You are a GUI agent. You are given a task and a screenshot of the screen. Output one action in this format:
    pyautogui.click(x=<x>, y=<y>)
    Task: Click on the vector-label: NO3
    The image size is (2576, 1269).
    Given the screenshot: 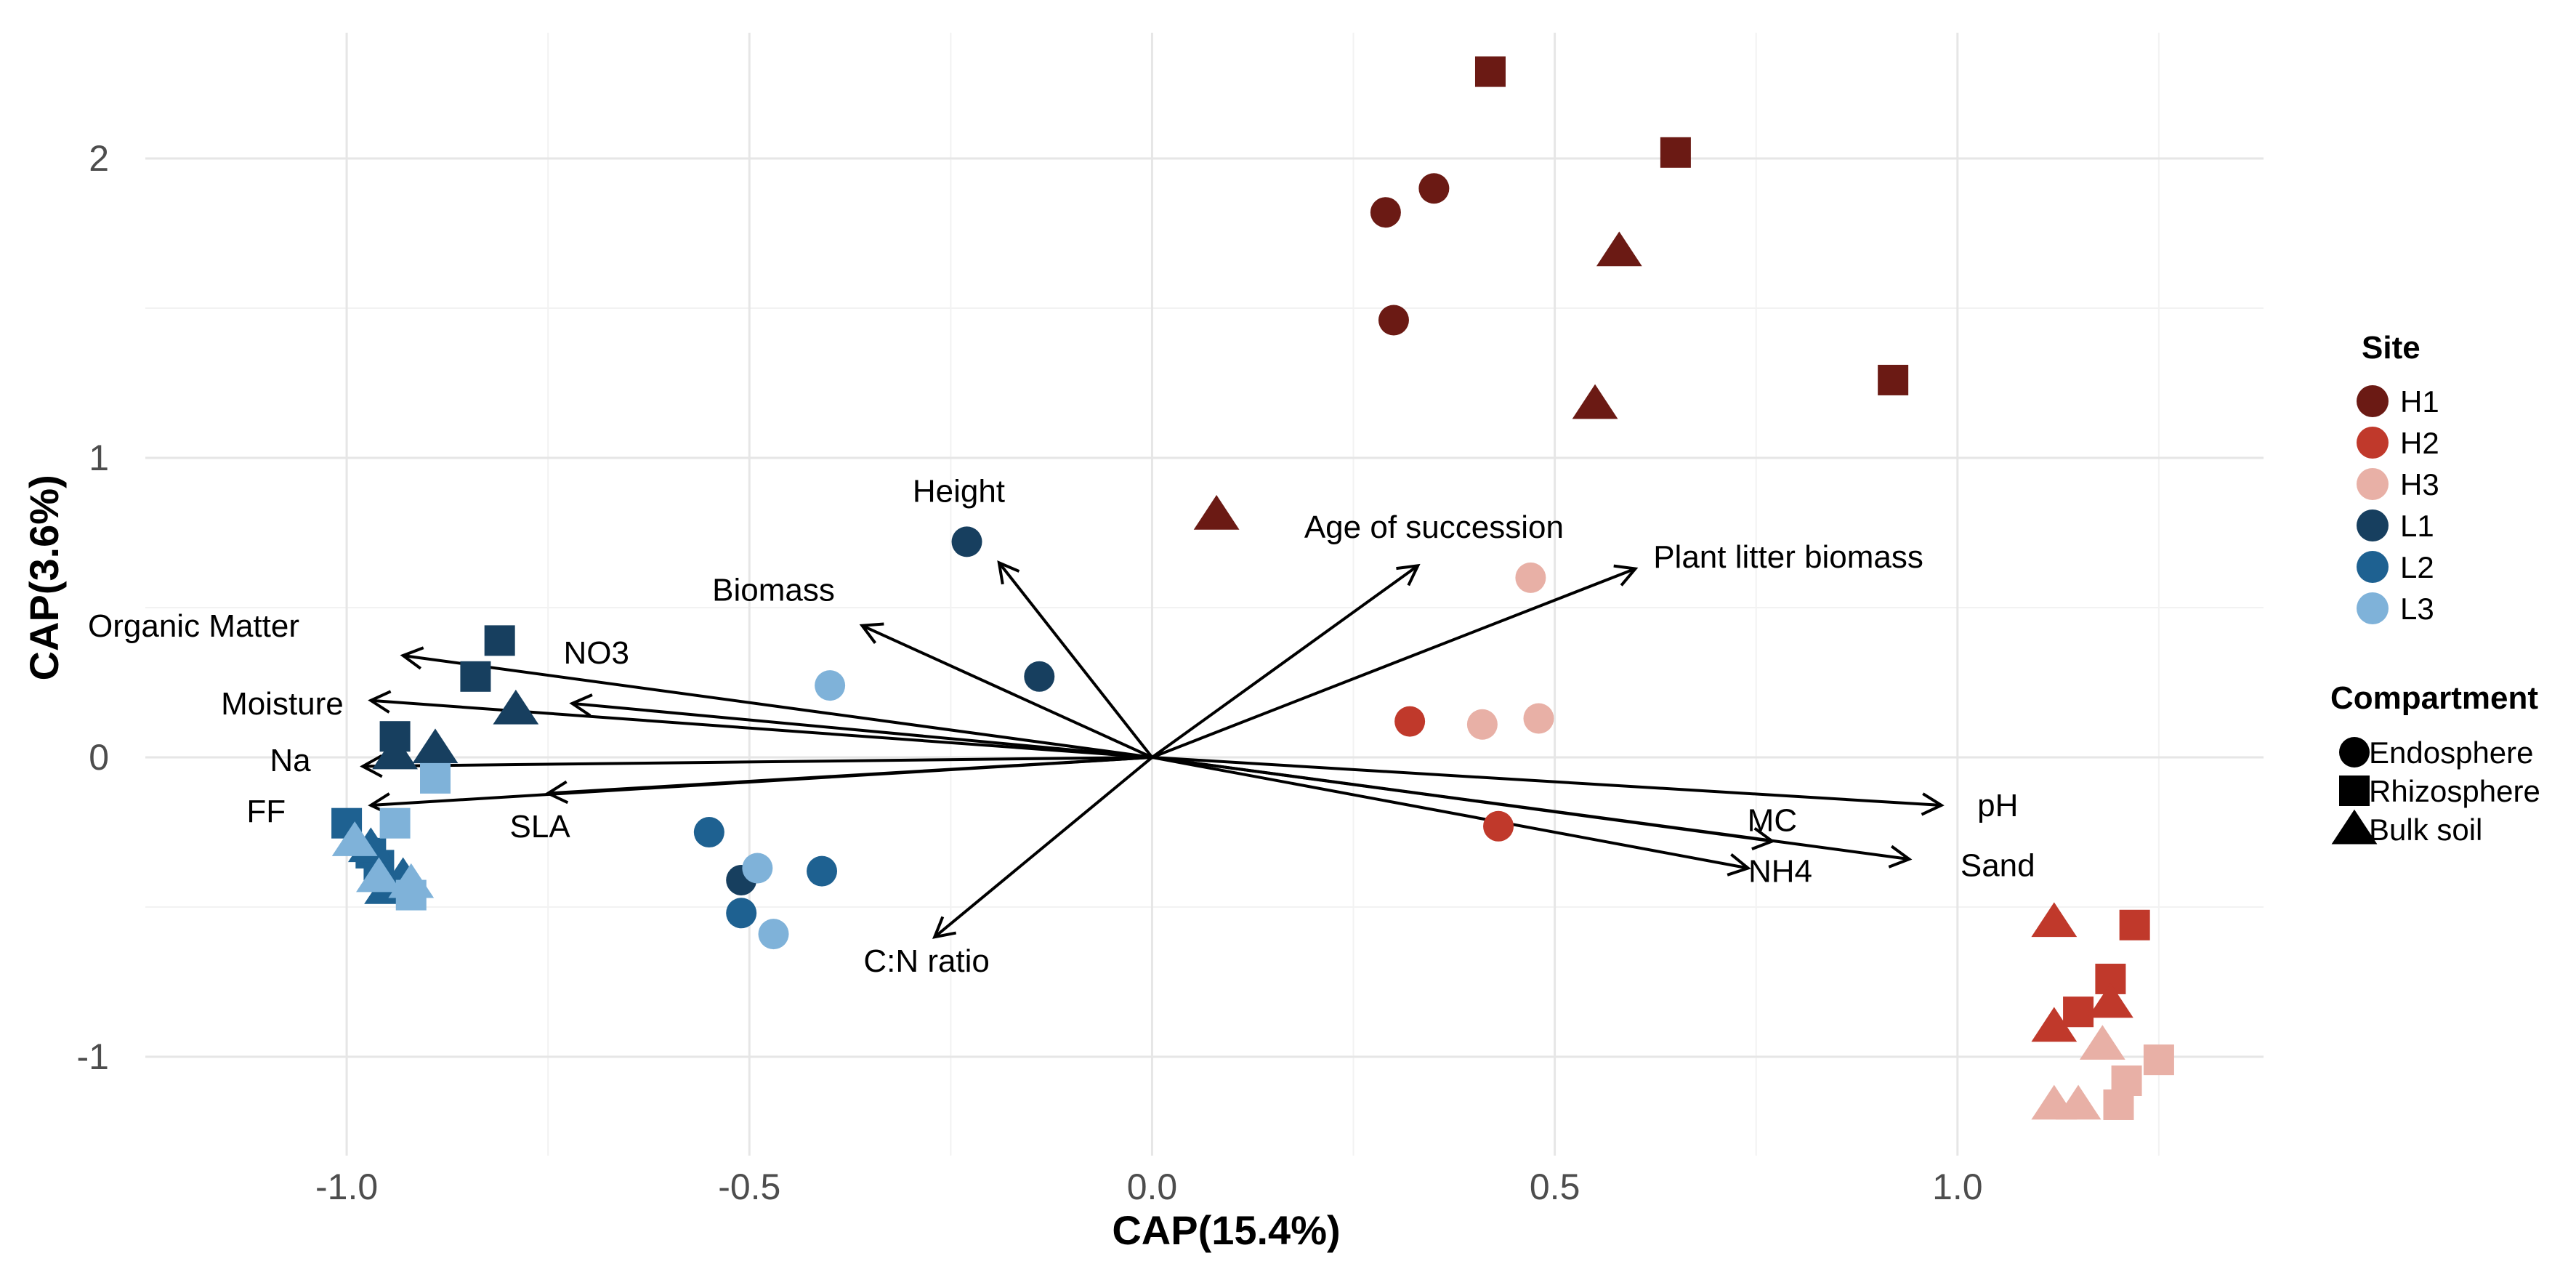 What is the action you would take?
    pyautogui.click(x=596, y=653)
    